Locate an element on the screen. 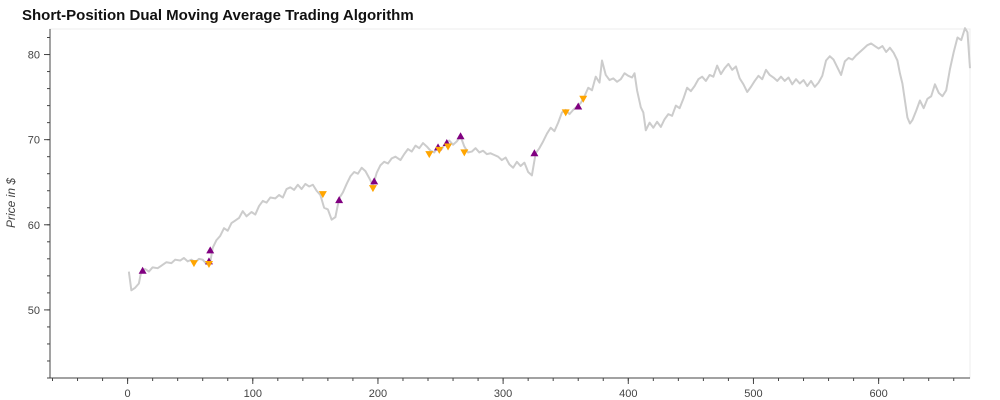 The width and height of the screenshot is (1000, 400). x-tick-label: 600 is located at coordinates (878, 394).